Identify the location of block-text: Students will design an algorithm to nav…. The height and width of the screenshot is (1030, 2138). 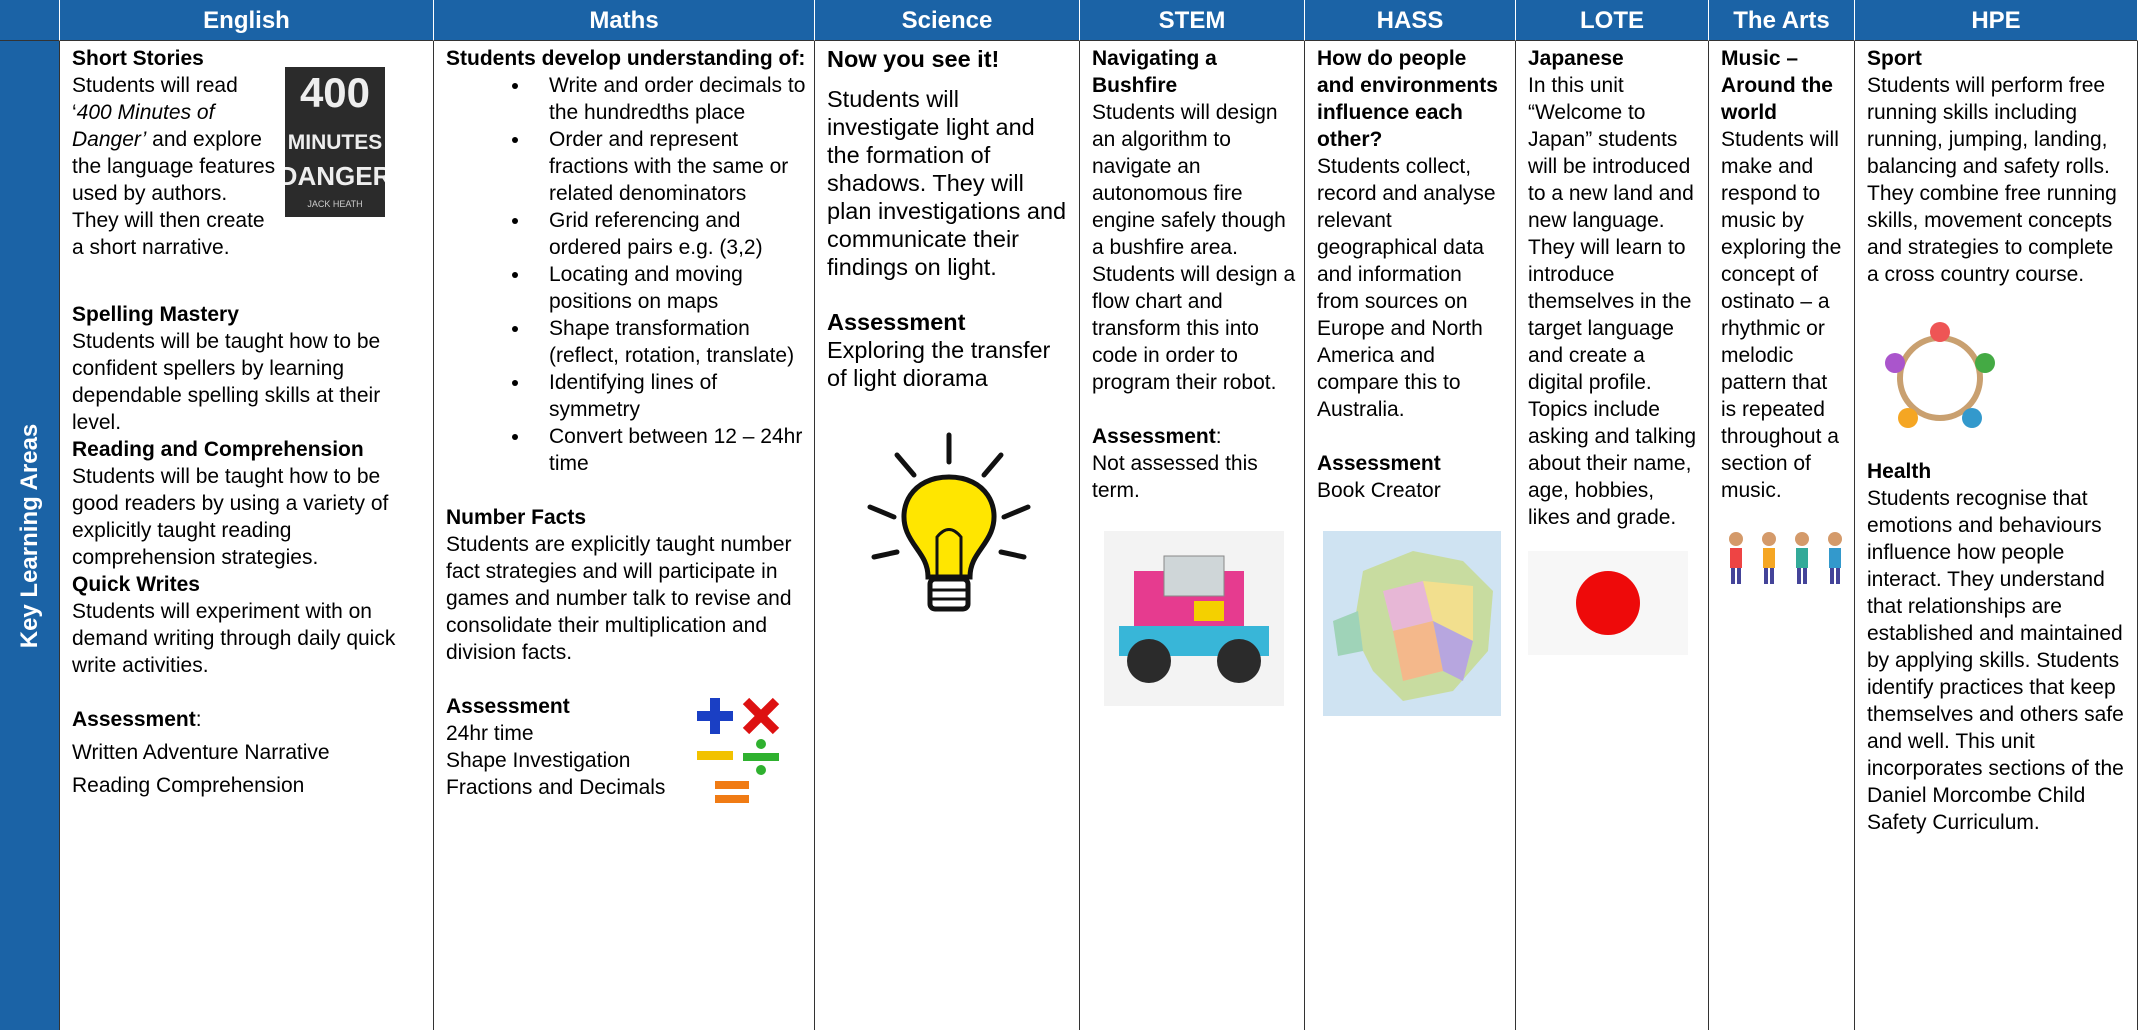
(1194, 247).